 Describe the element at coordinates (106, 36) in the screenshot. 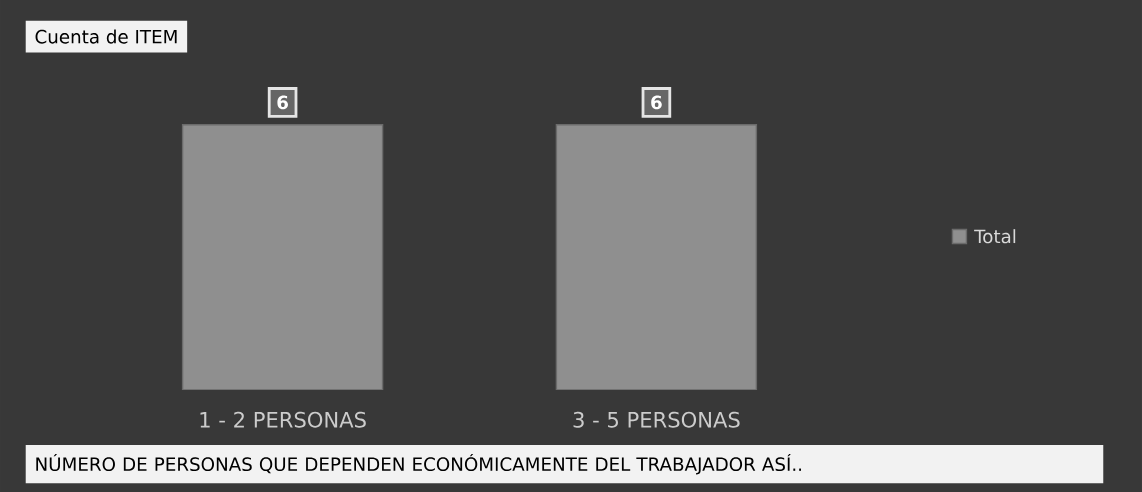

I see `chart-title: Cuenta de ITEM` at that location.